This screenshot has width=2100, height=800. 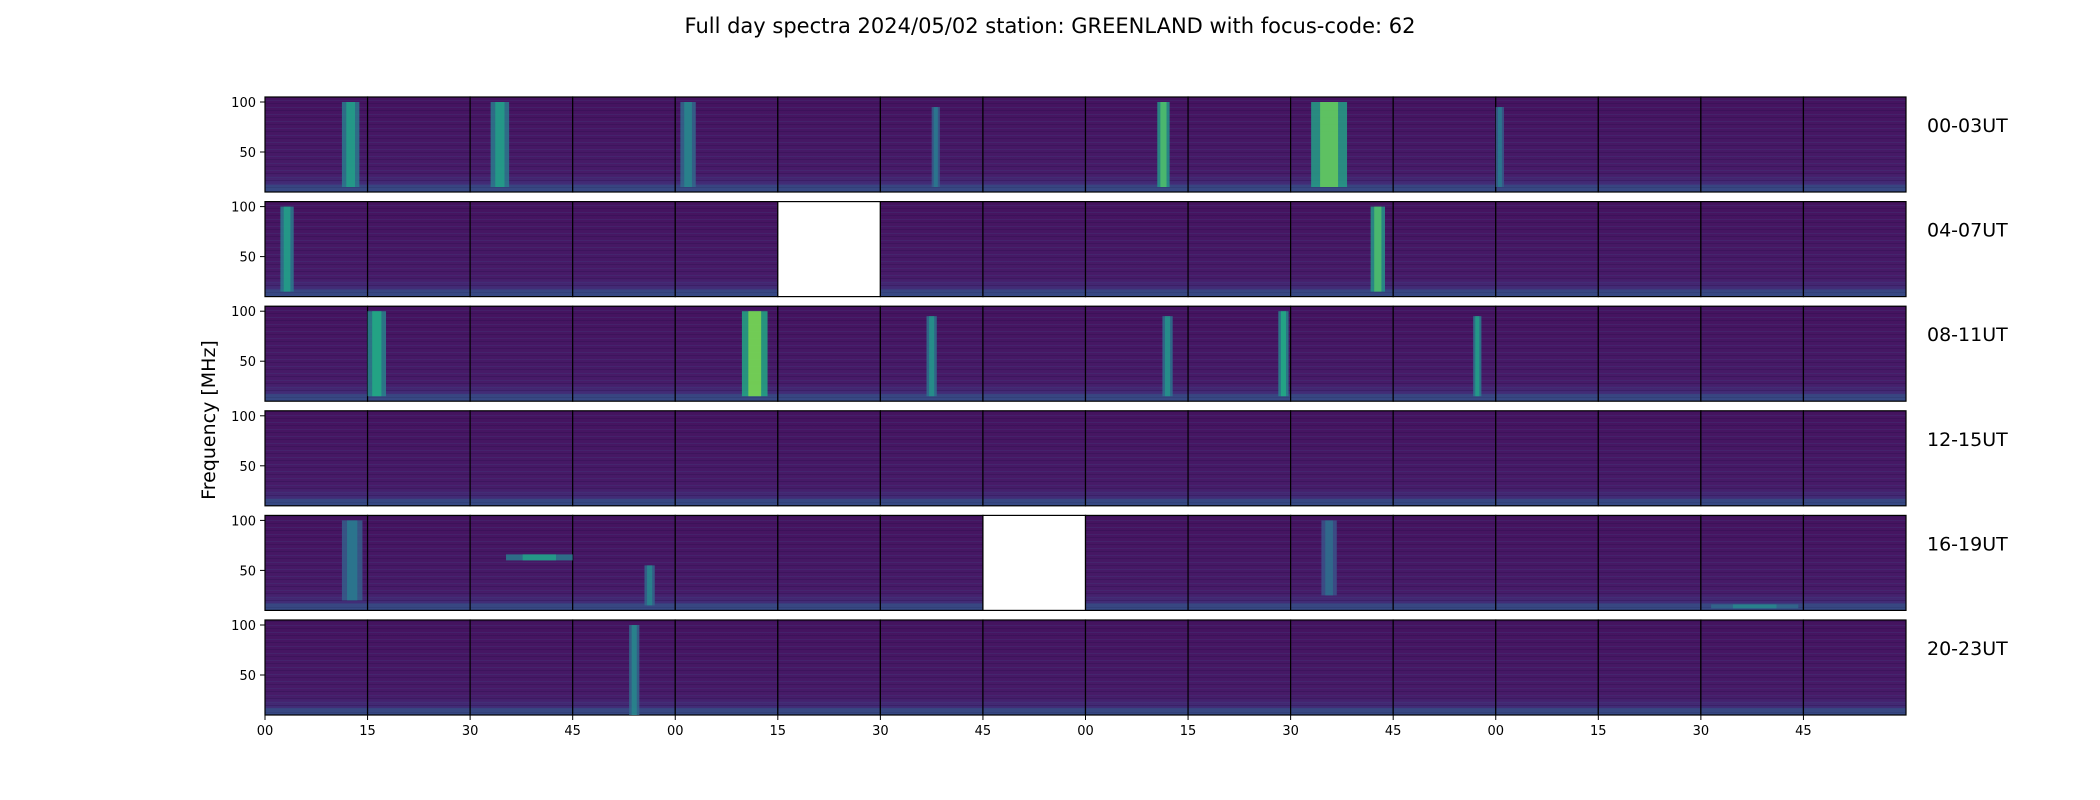 What do you see at coordinates (247, 571) in the screenshot?
I see `y-tick-label: 50` at bounding box center [247, 571].